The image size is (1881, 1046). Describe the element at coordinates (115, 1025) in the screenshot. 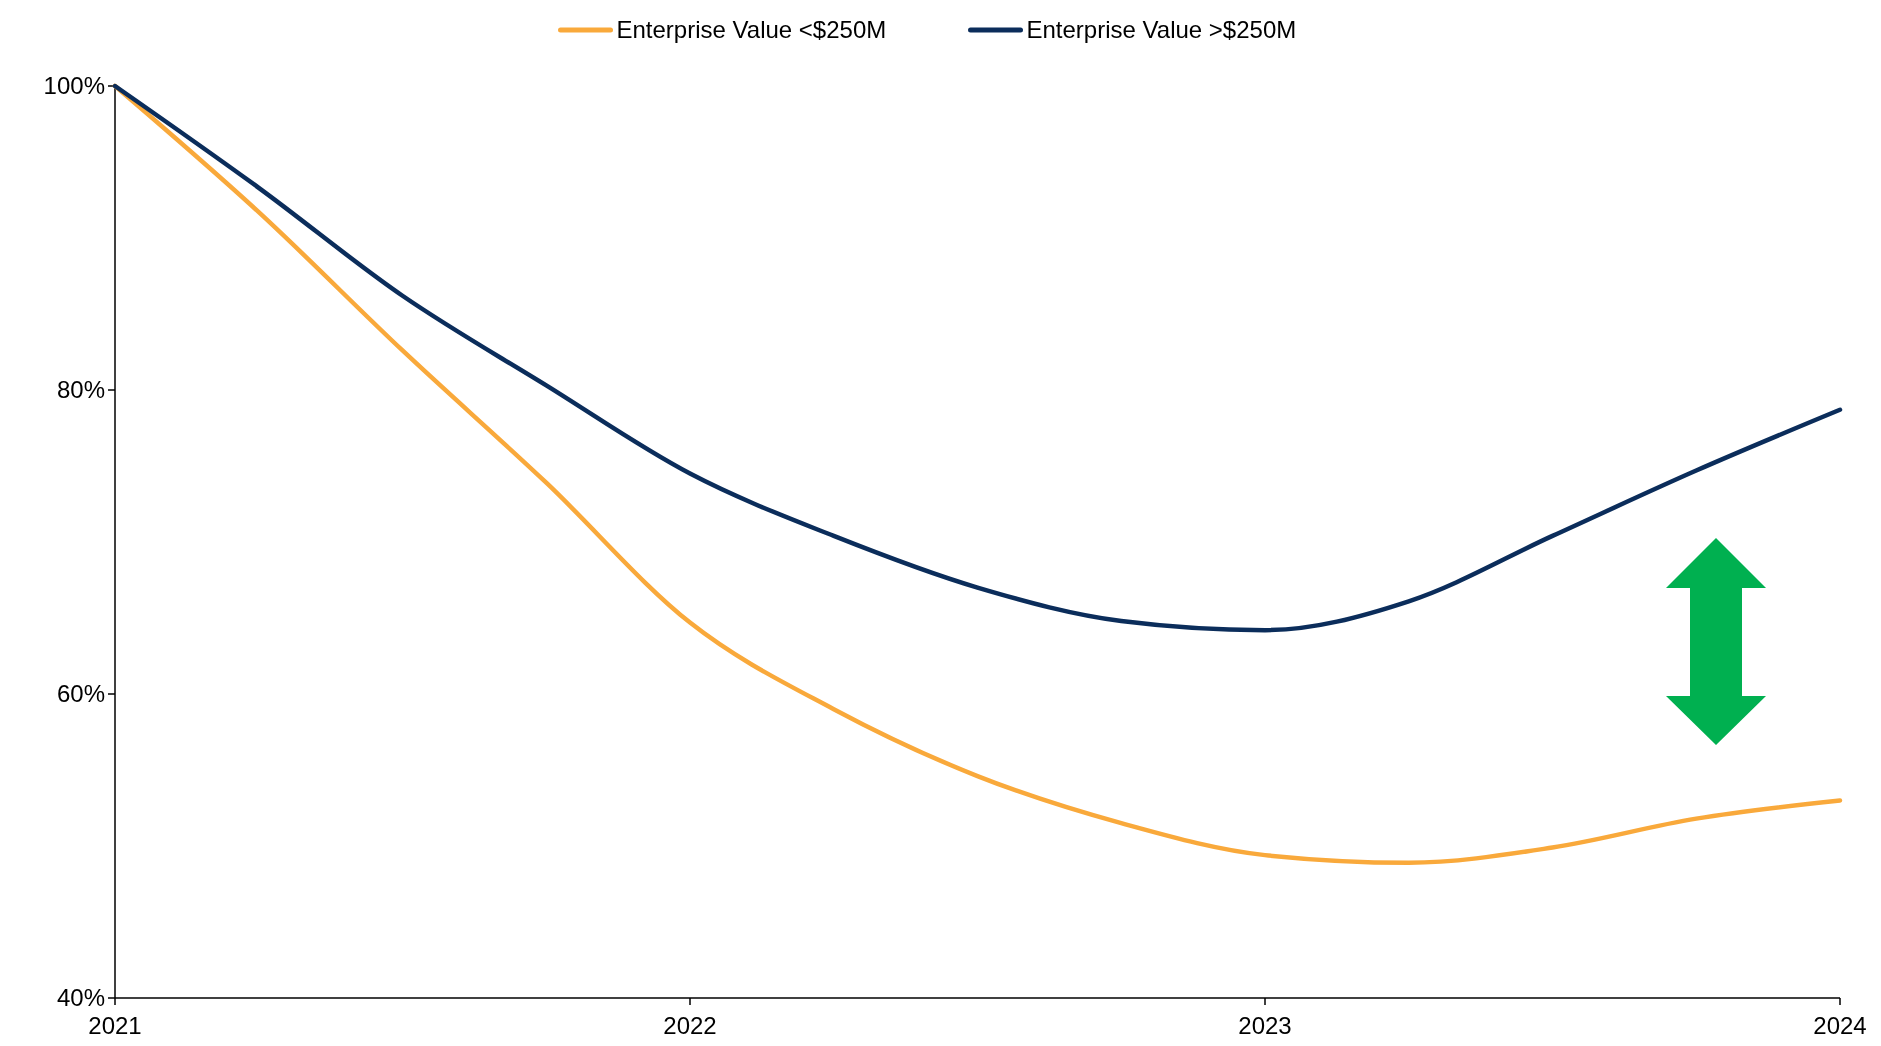

I see `x-tick-label: 2021` at that location.